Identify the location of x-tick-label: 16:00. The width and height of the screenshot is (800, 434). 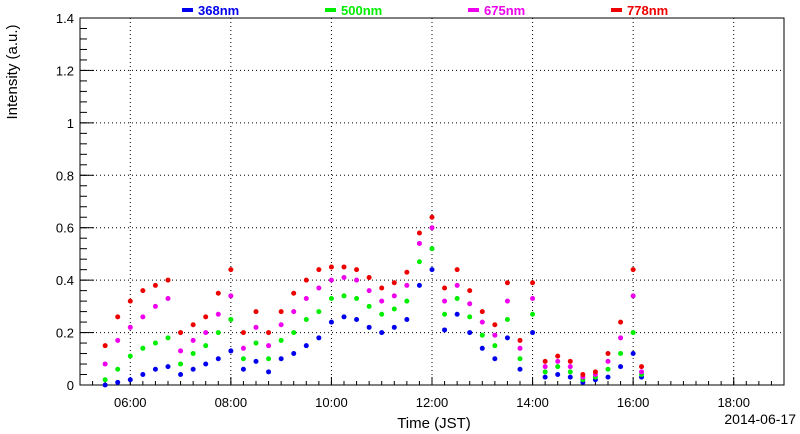
(633, 402).